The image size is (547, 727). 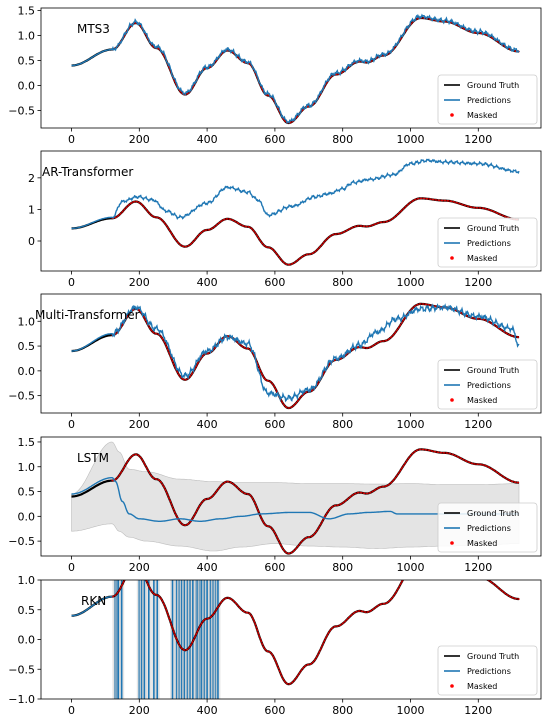 What do you see at coordinates (31, 178) in the screenshot?
I see `y-tick-label: 2` at bounding box center [31, 178].